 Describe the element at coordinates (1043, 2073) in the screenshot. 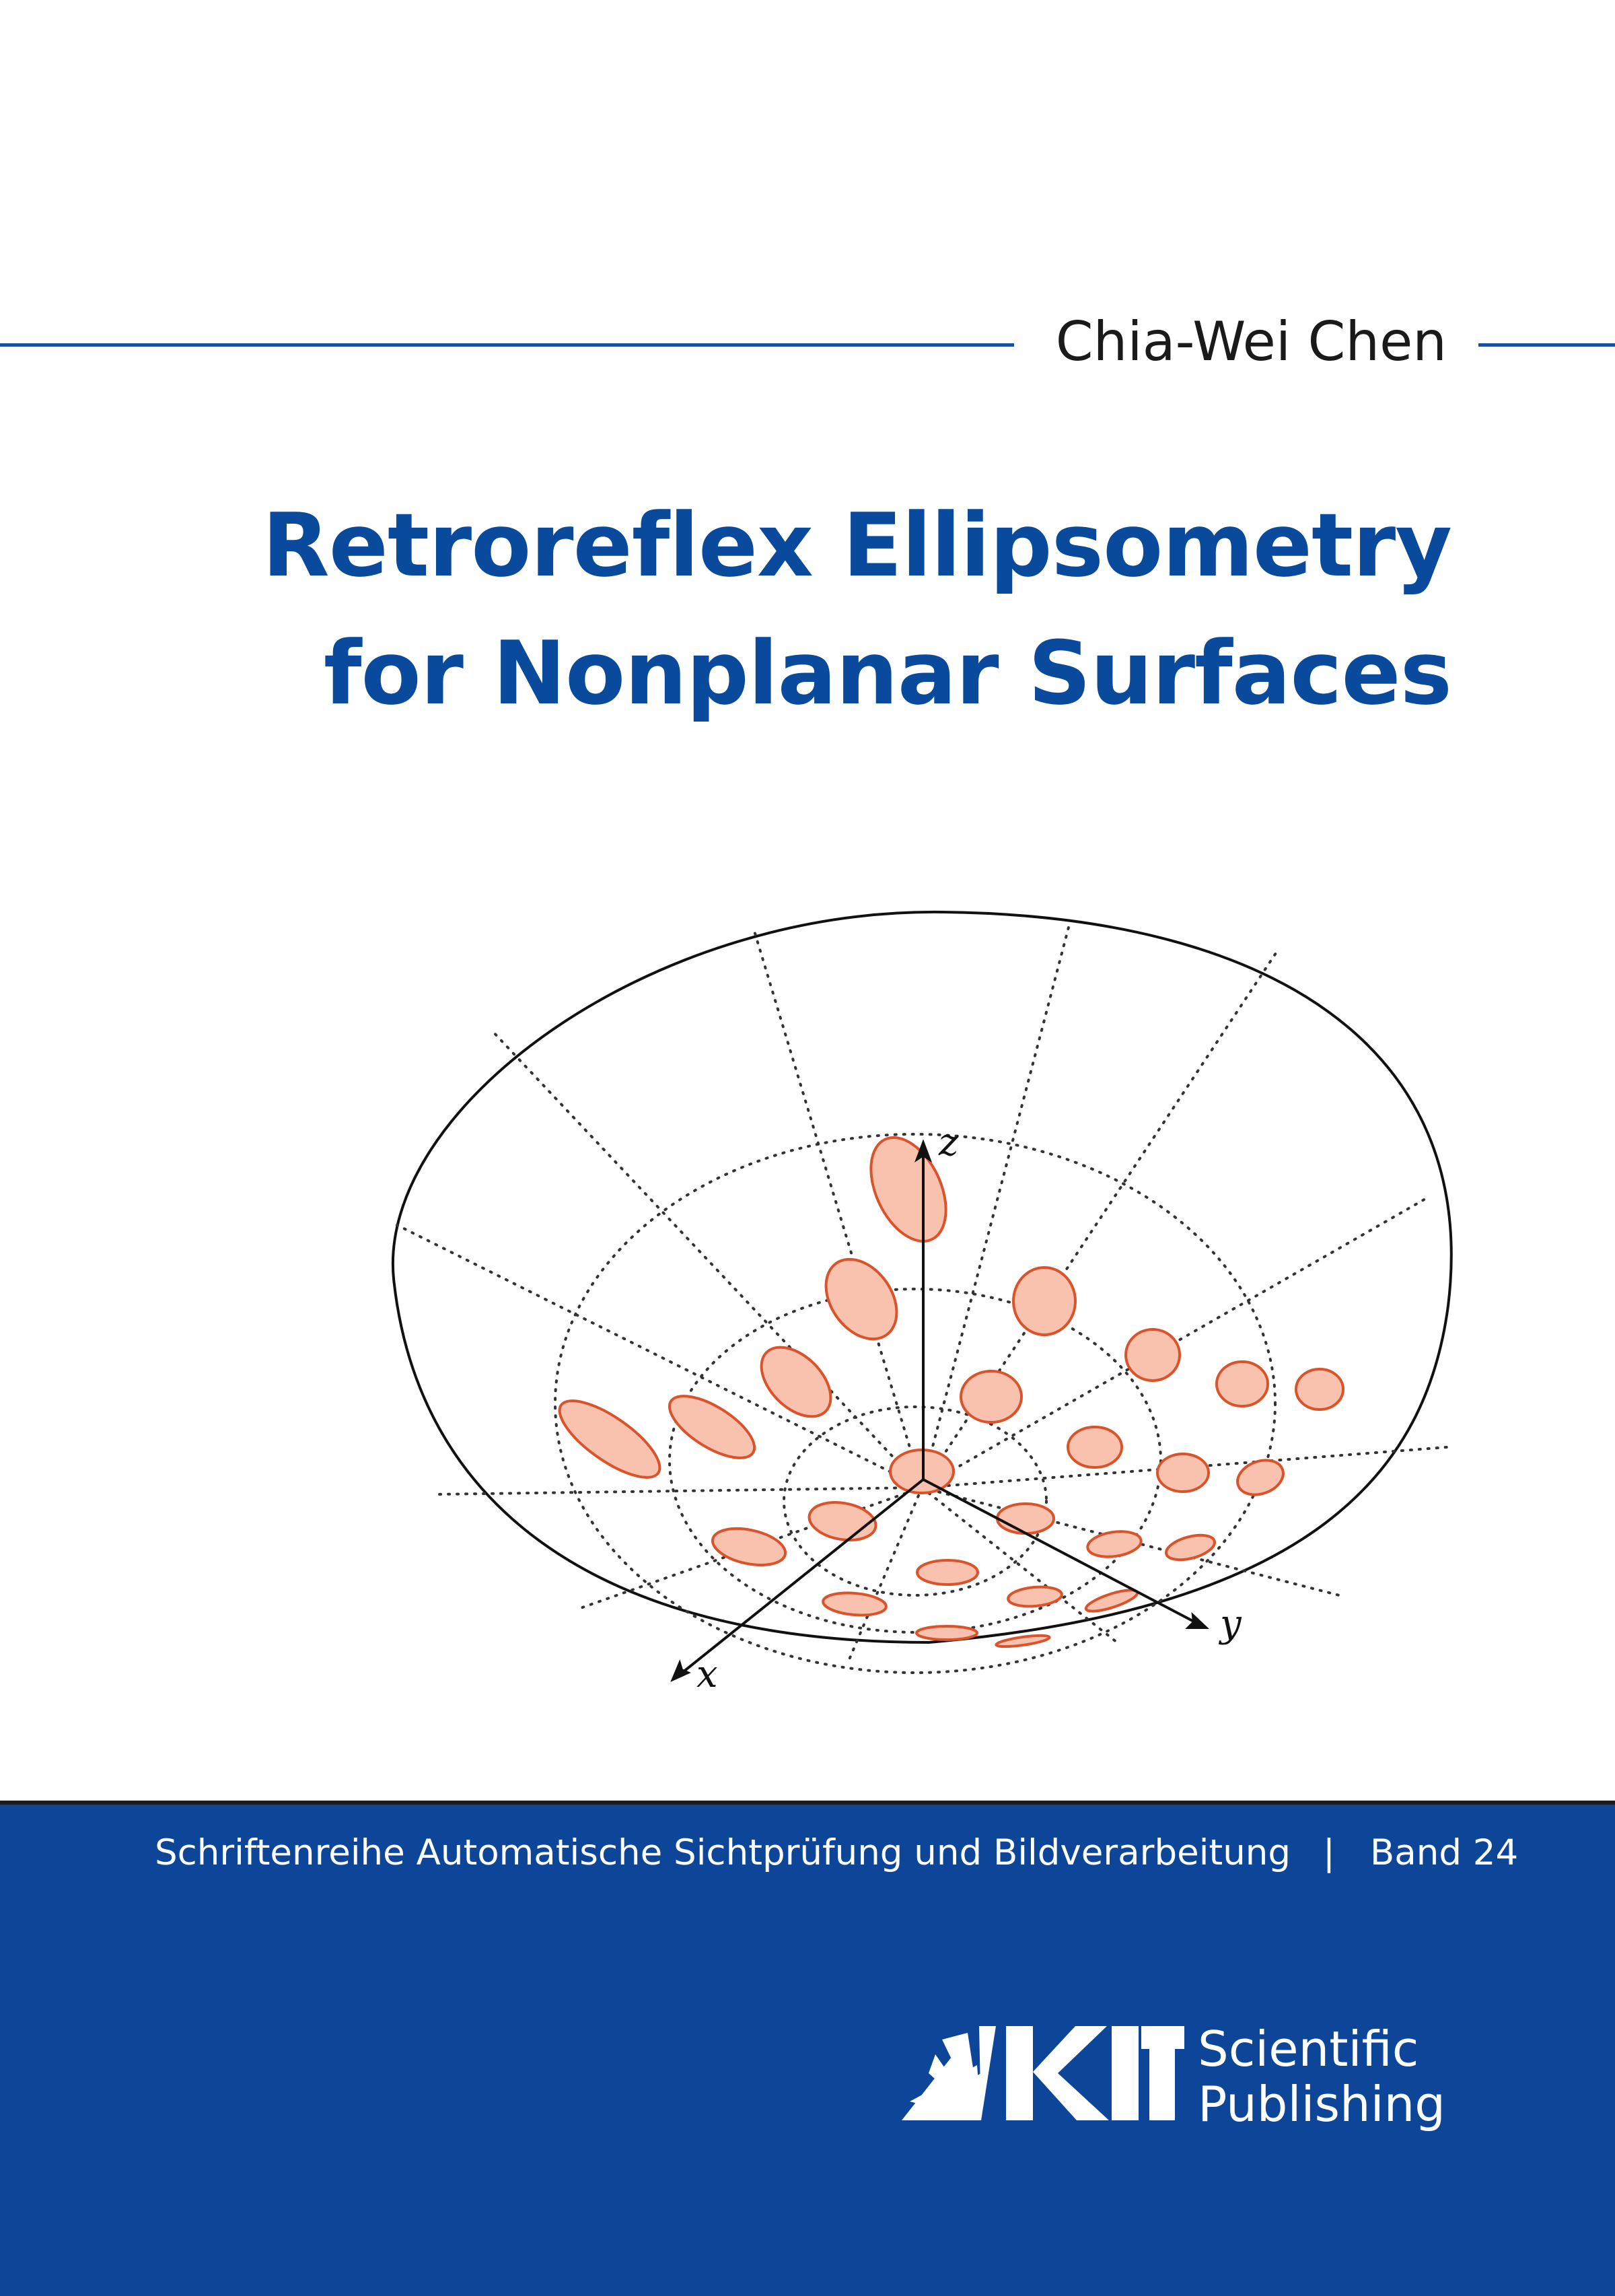

I see `kit-logo-icon` at that location.